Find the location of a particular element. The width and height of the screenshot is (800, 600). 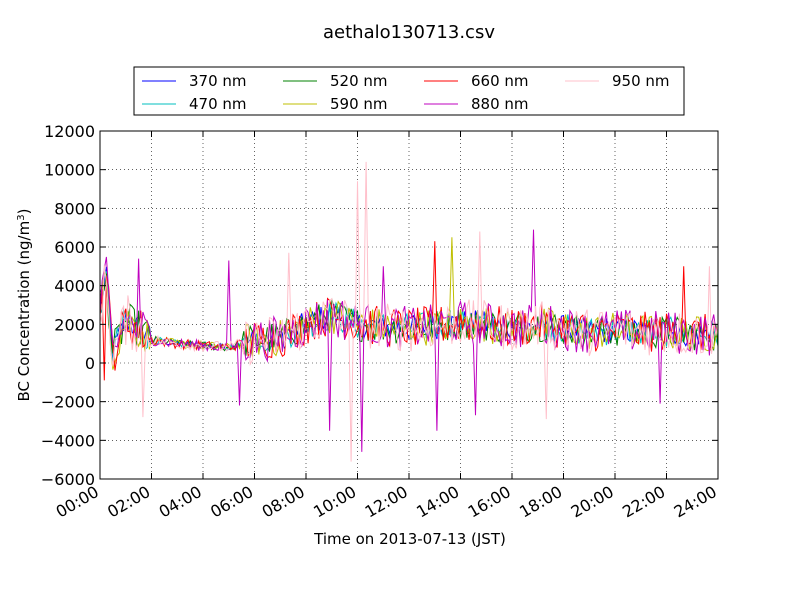

legend-label: 950 nm is located at coordinates (641, 81).